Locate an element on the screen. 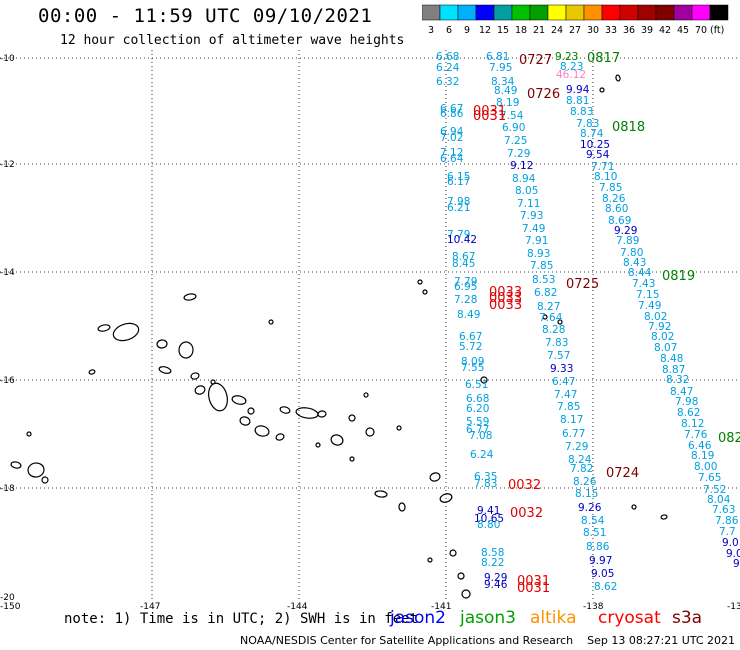 The height and width of the screenshot is (650, 740). wave-height-value: 7.47 is located at coordinates (565, 395).